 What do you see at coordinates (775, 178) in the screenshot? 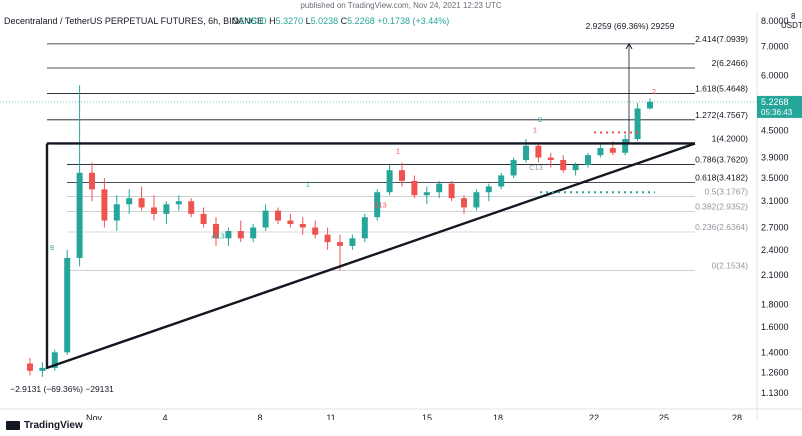
I see `price-tick-label: 3.5000` at bounding box center [775, 178].